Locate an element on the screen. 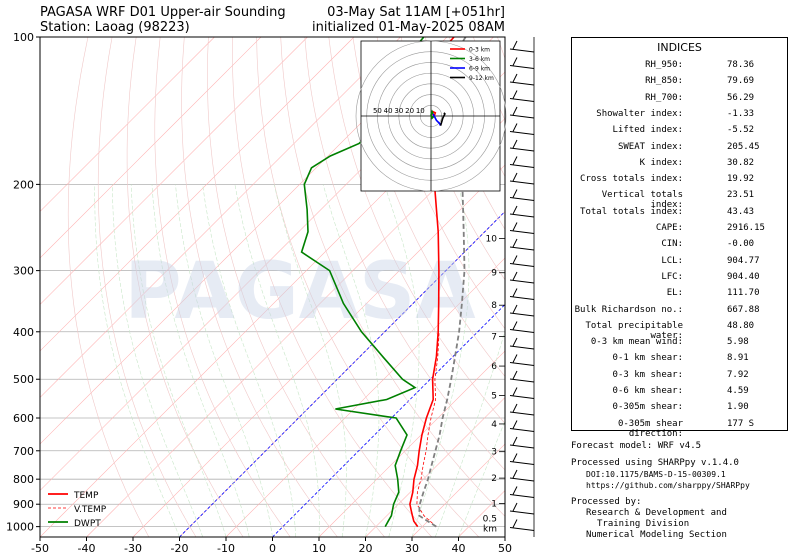  index-value: 19.92 is located at coordinates (741, 179).